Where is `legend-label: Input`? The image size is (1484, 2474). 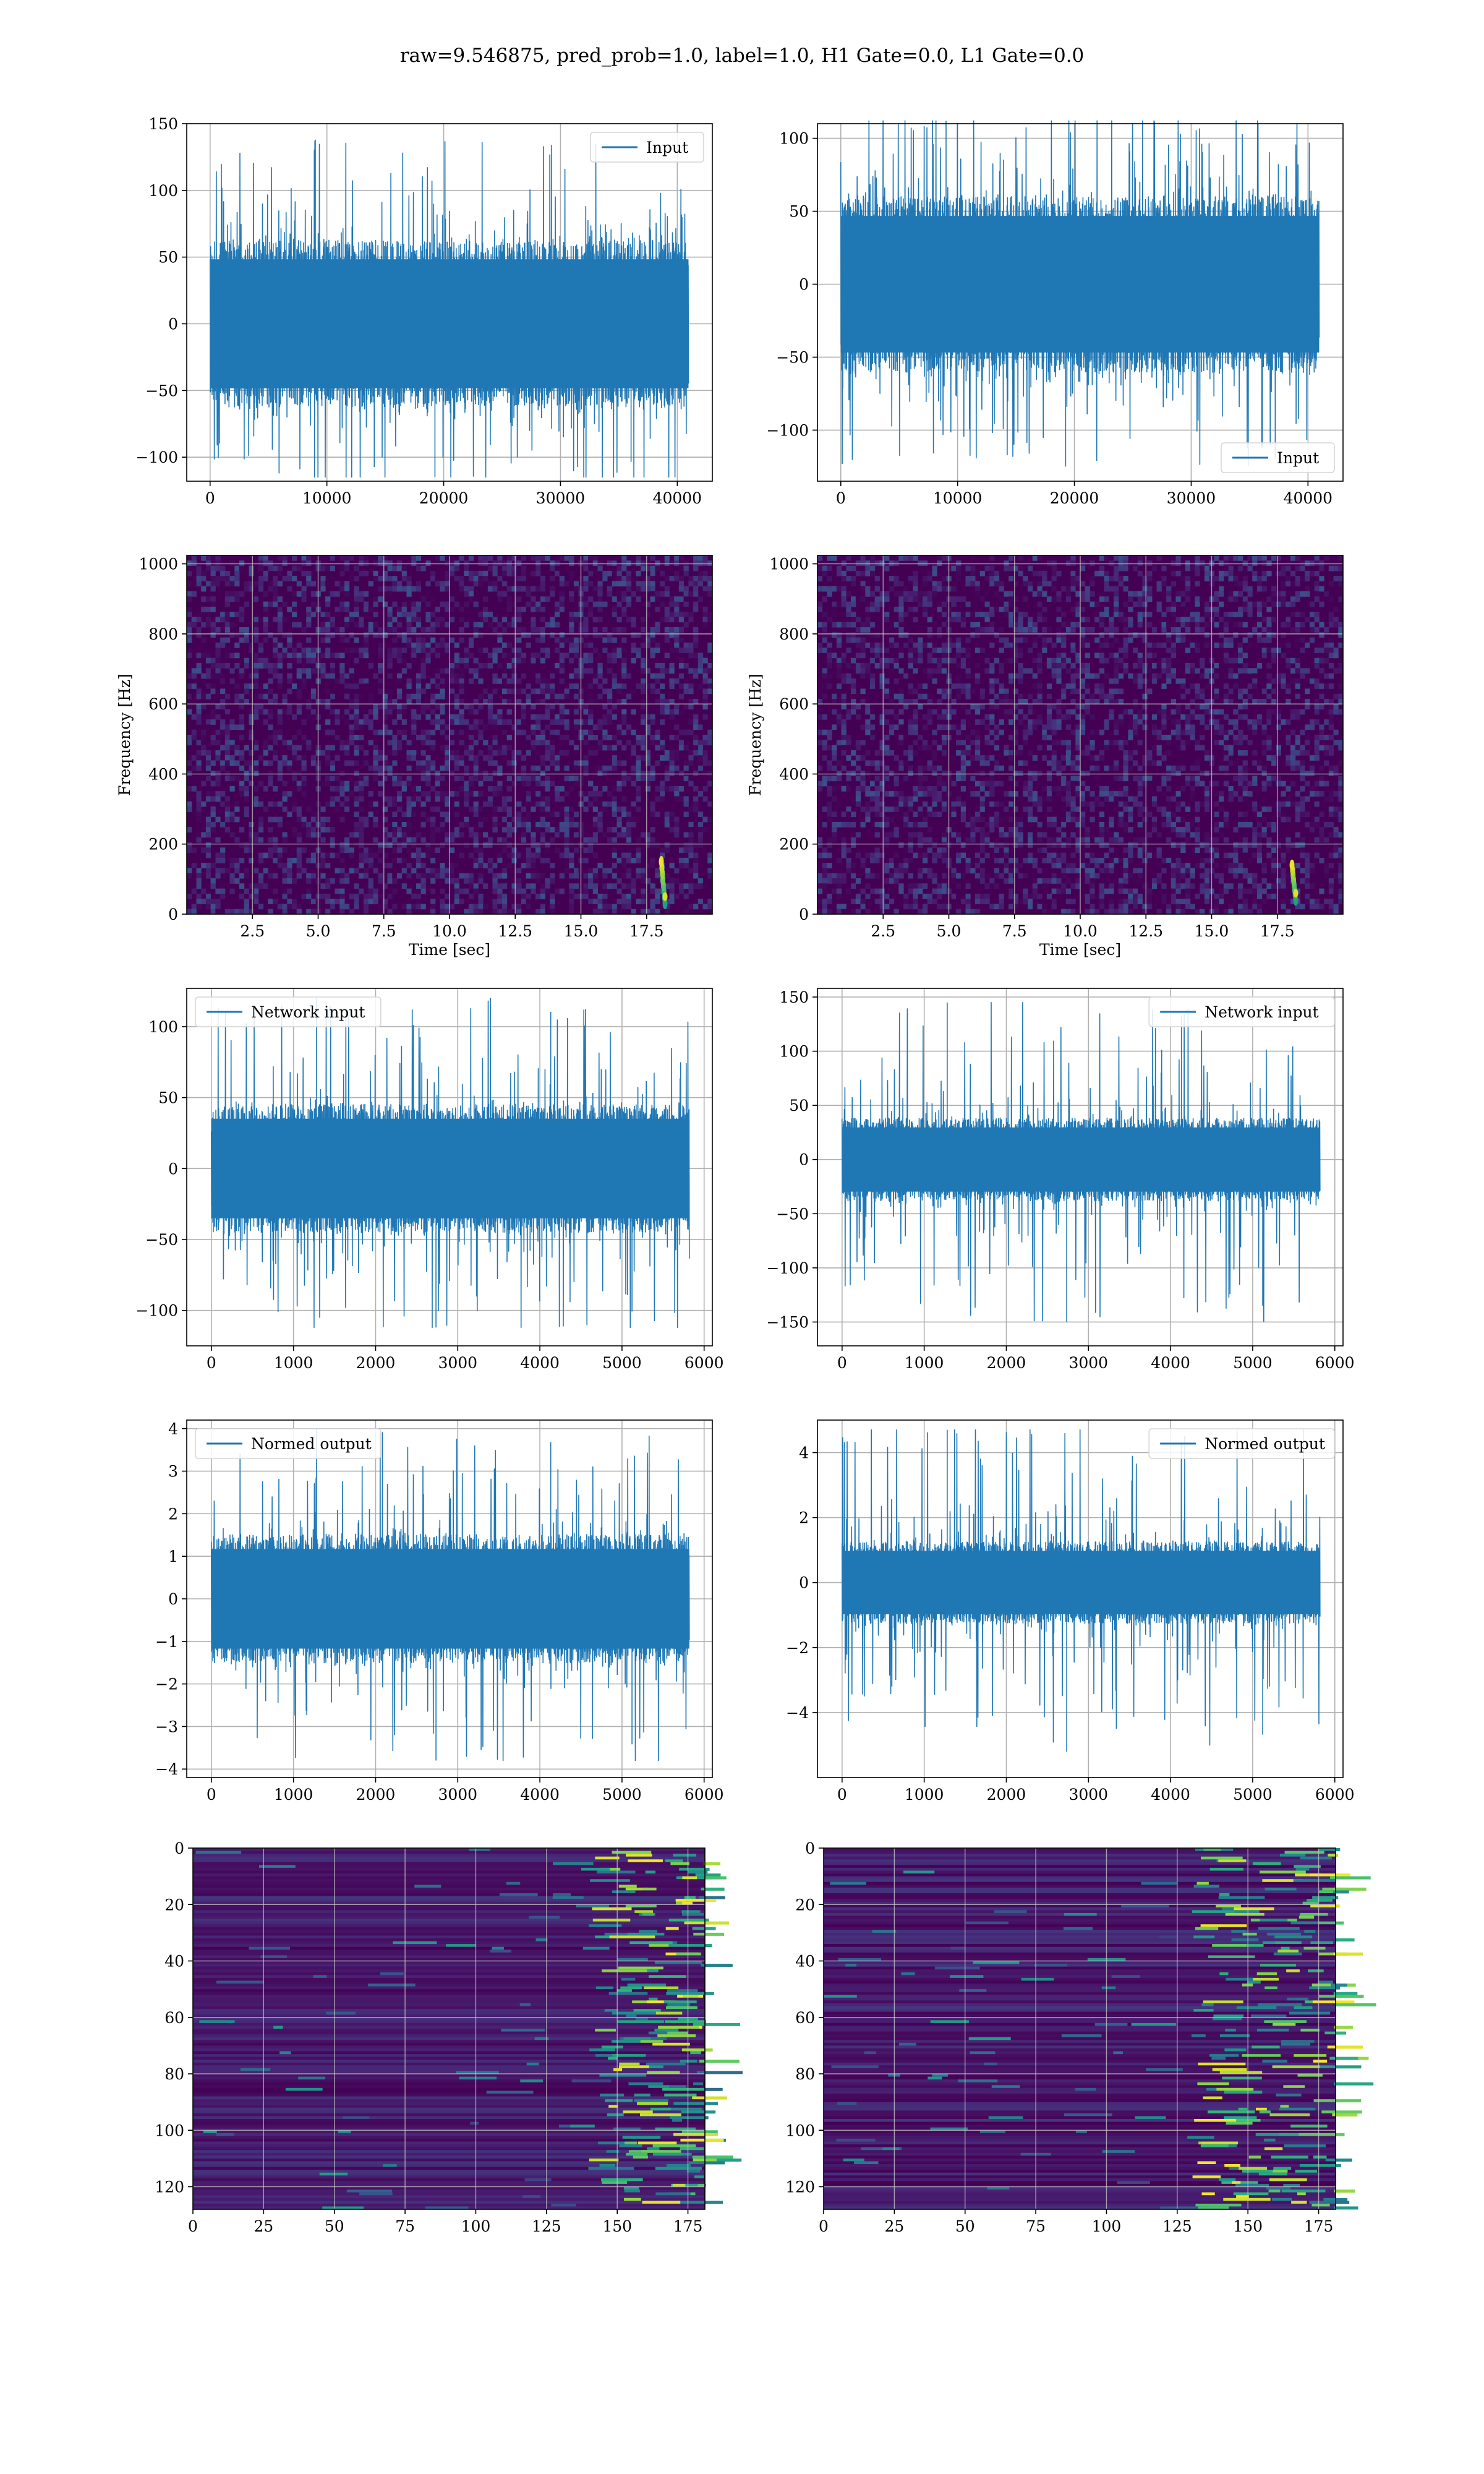 legend-label: Input is located at coordinates (667, 147).